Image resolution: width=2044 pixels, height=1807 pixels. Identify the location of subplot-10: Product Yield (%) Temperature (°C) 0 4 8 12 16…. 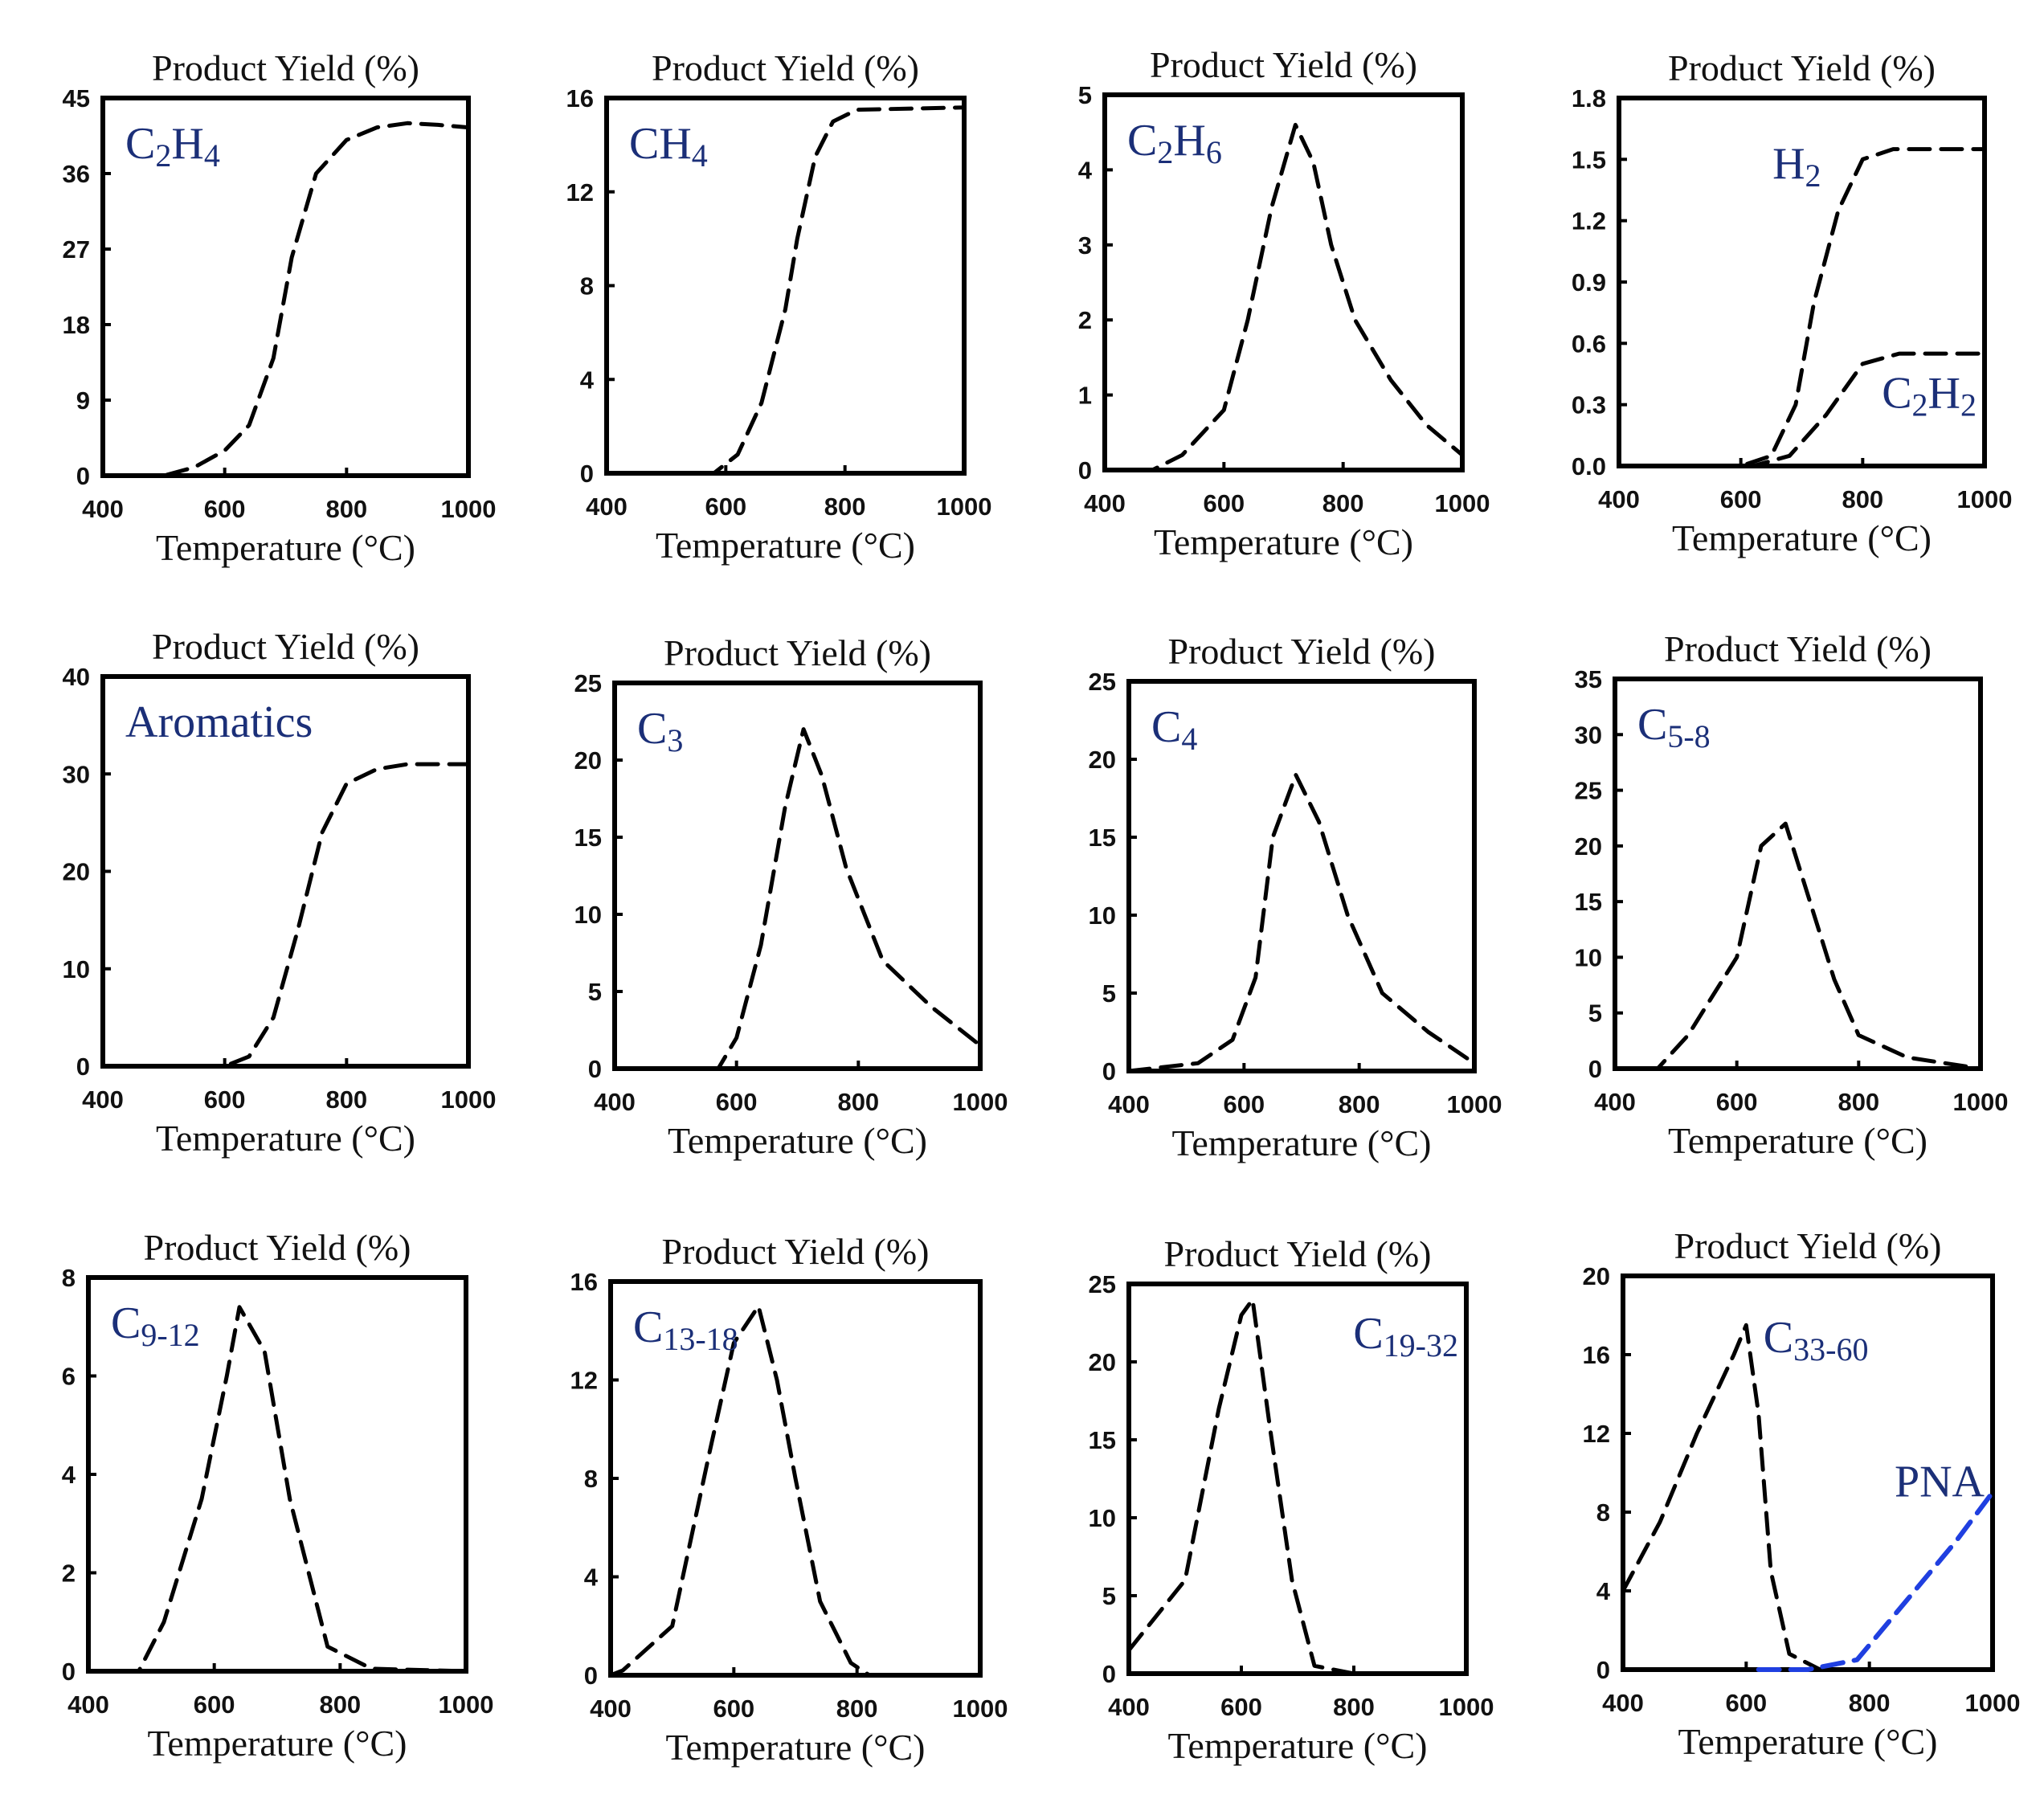
(789, 1499).